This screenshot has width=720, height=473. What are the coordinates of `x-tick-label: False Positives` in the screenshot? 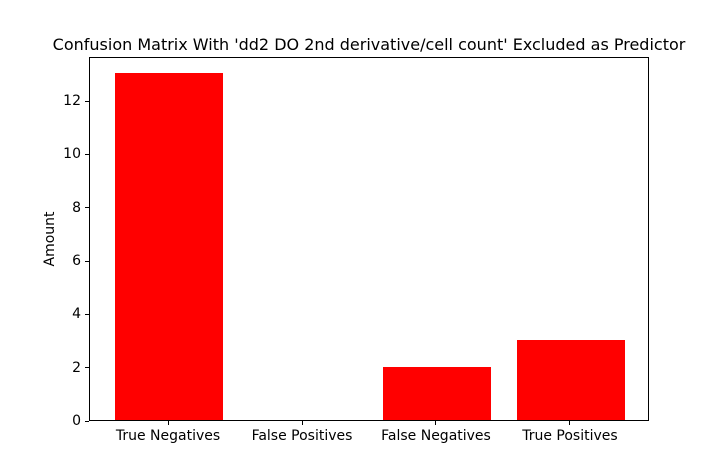 It's located at (302, 436).